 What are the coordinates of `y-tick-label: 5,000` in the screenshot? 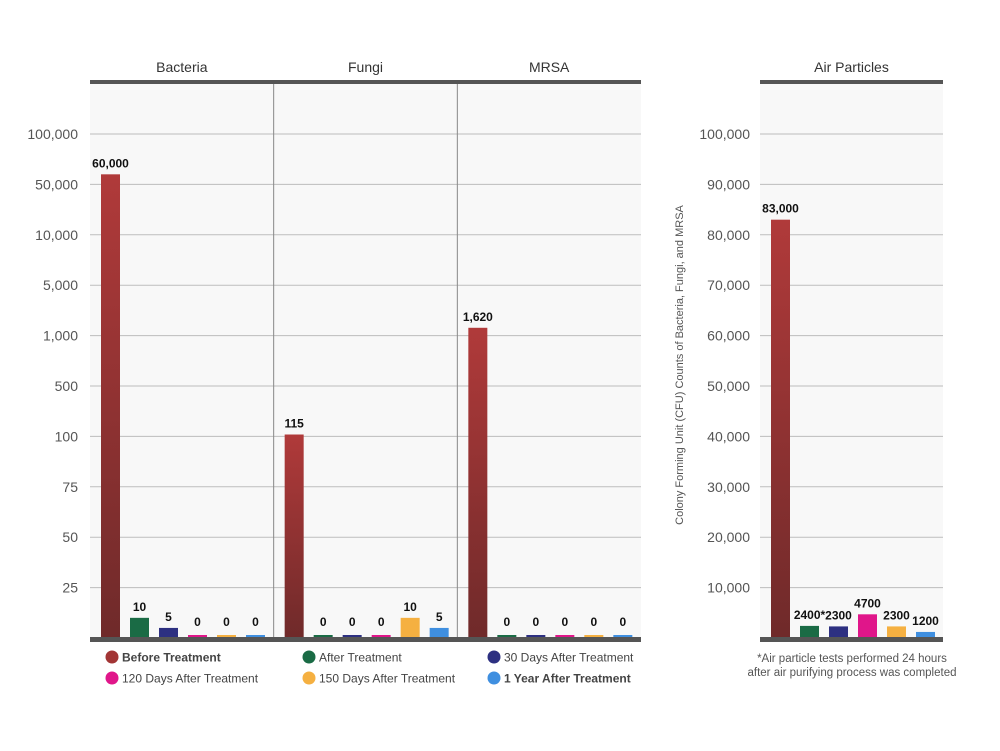 It's located at (60, 285).